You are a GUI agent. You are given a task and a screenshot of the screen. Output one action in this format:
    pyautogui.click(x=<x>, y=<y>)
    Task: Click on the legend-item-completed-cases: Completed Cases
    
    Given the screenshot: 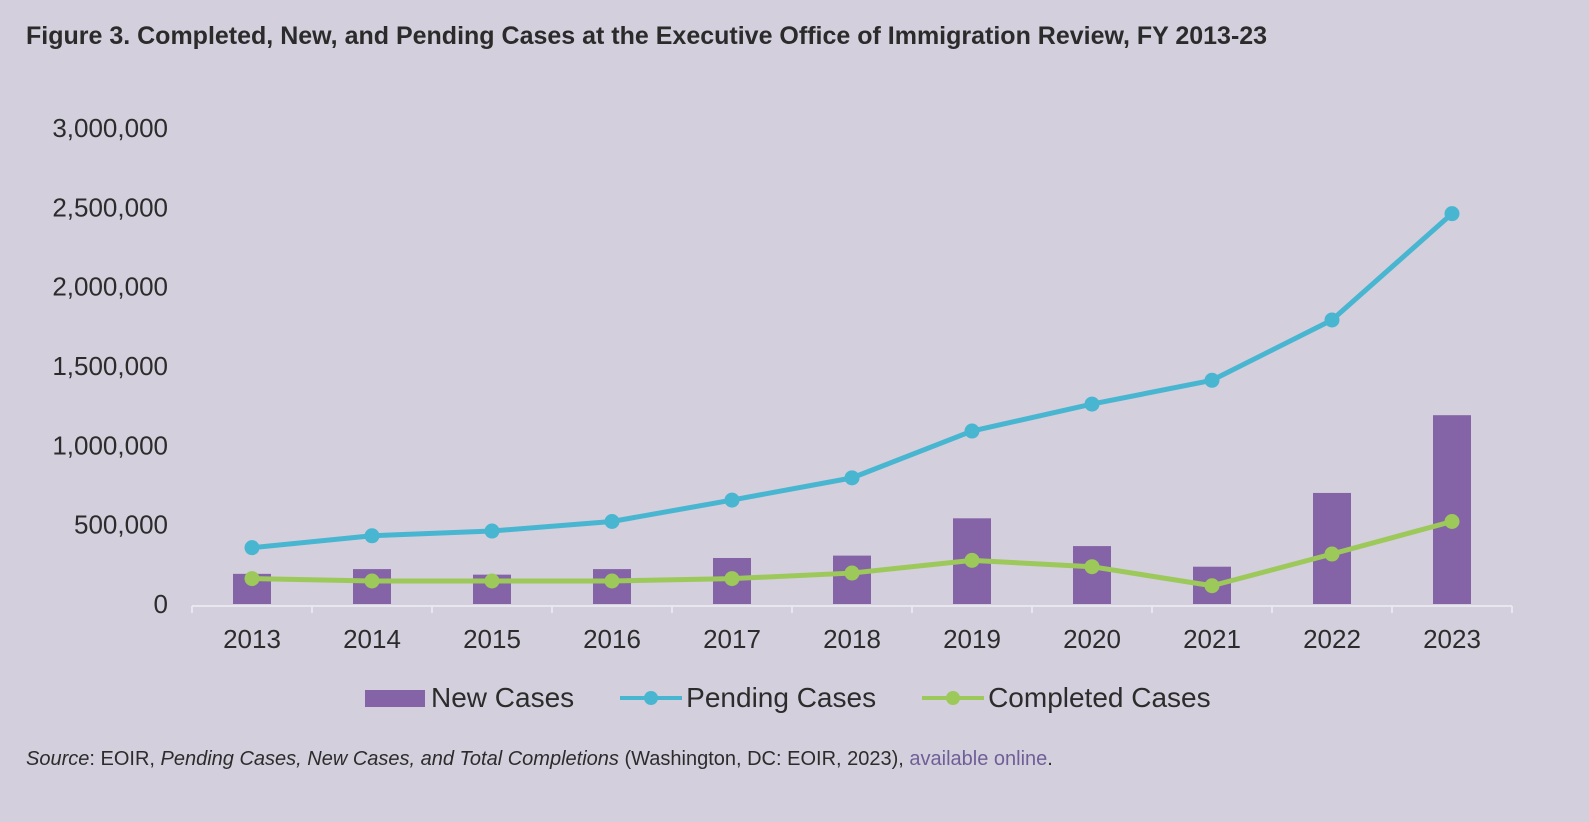 What is the action you would take?
    pyautogui.click(x=1066, y=698)
    